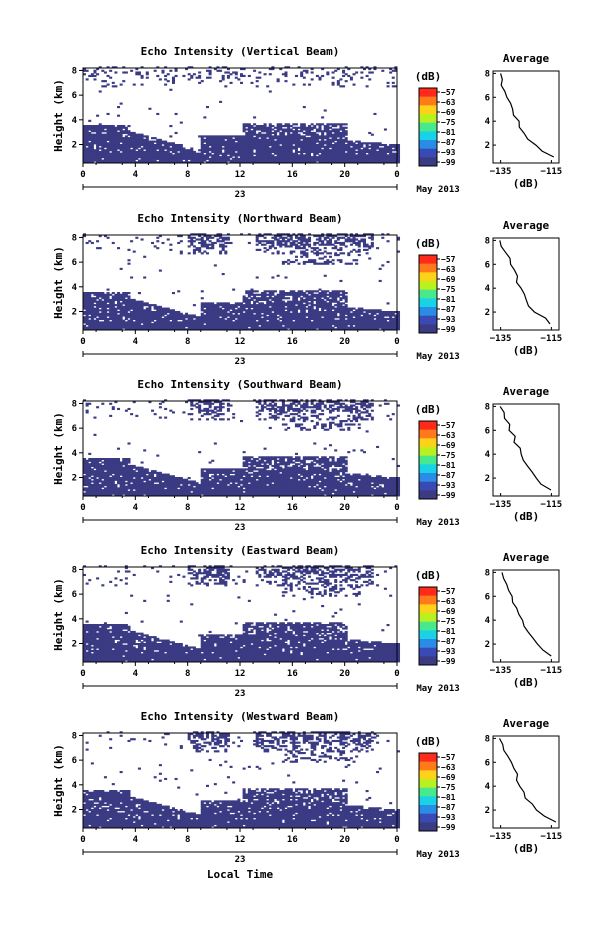 The width and height of the screenshot is (612, 929). What do you see at coordinates (526, 183) in the screenshot?
I see `profile-x-label: (dB)` at bounding box center [526, 183].